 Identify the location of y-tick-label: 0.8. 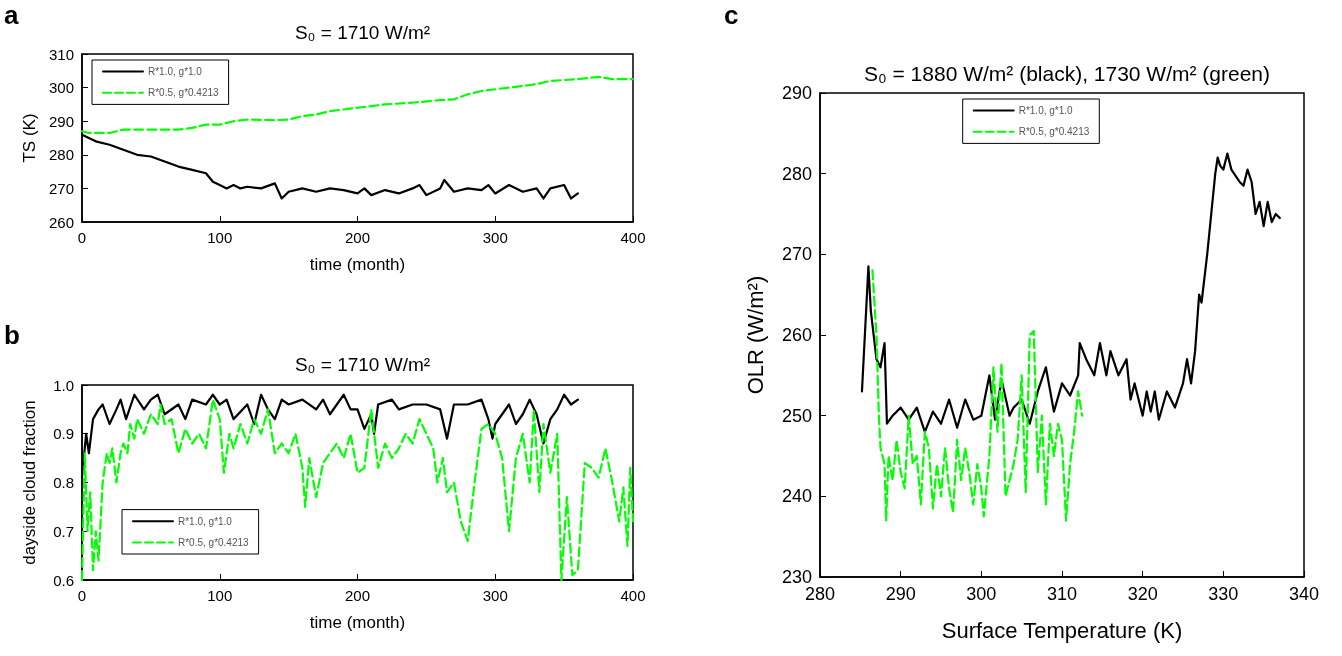
(63, 482).